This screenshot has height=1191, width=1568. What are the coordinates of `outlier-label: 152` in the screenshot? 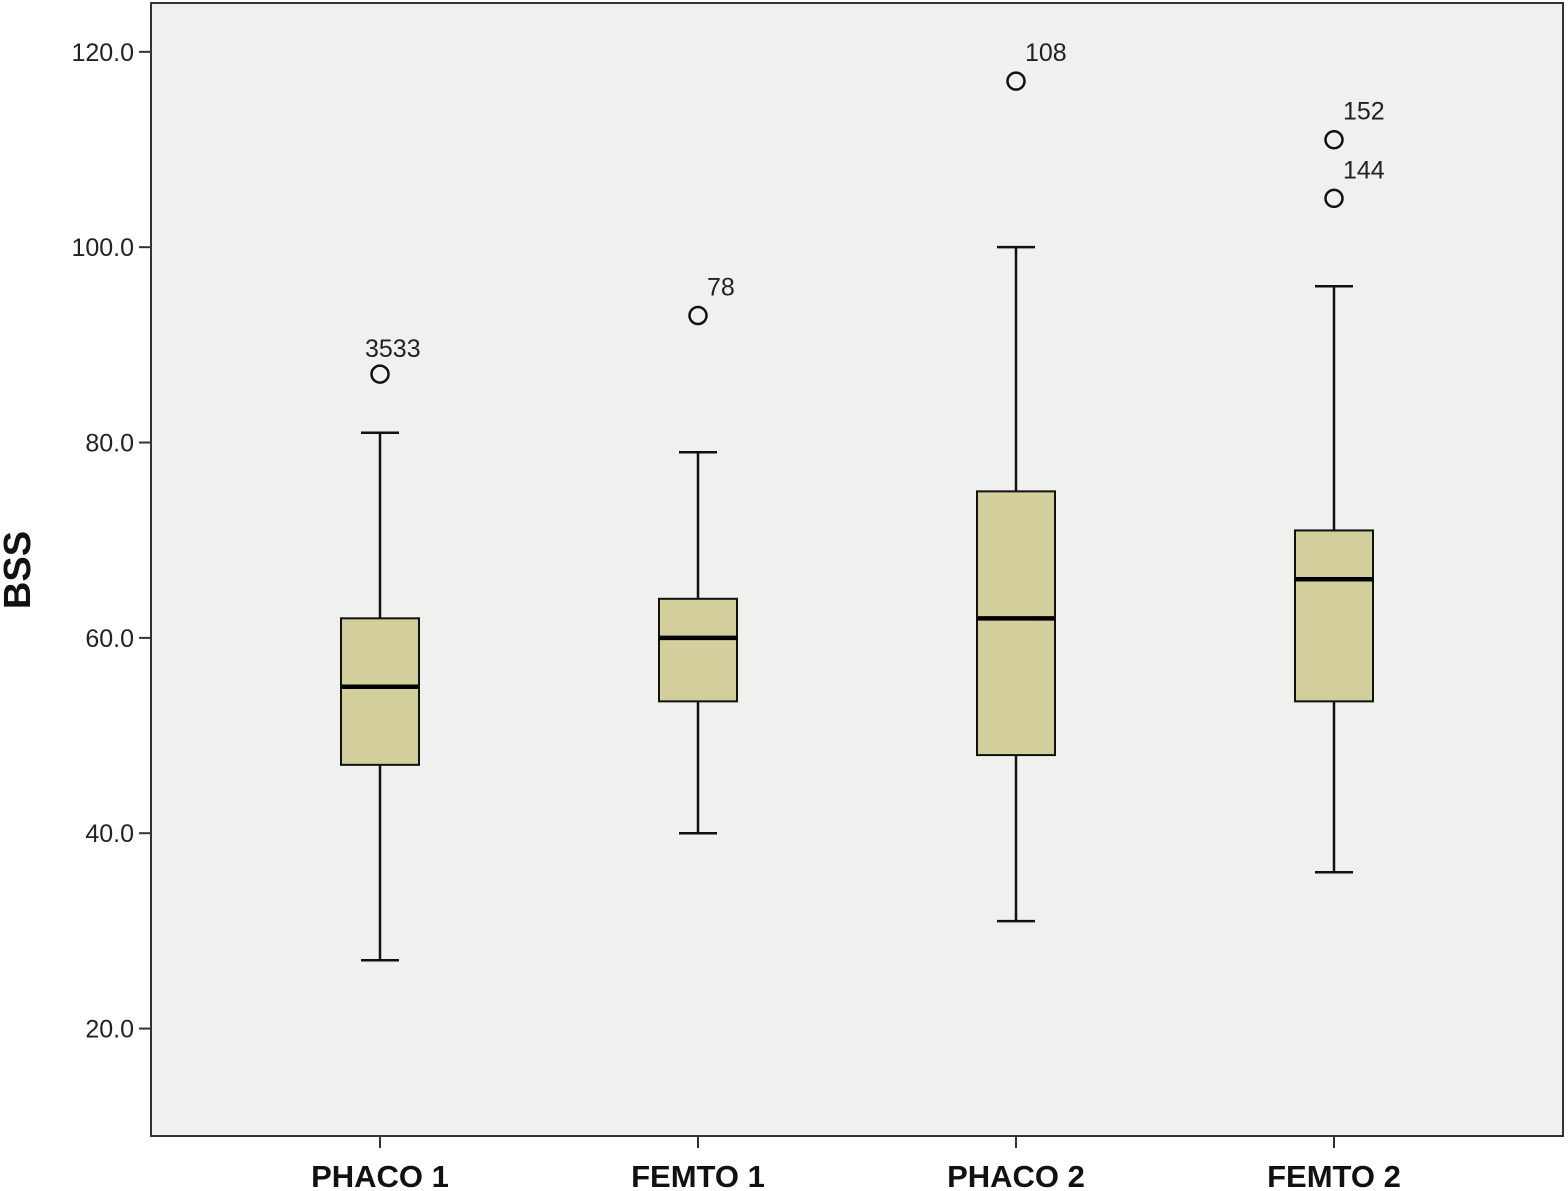 It's located at (1364, 112).